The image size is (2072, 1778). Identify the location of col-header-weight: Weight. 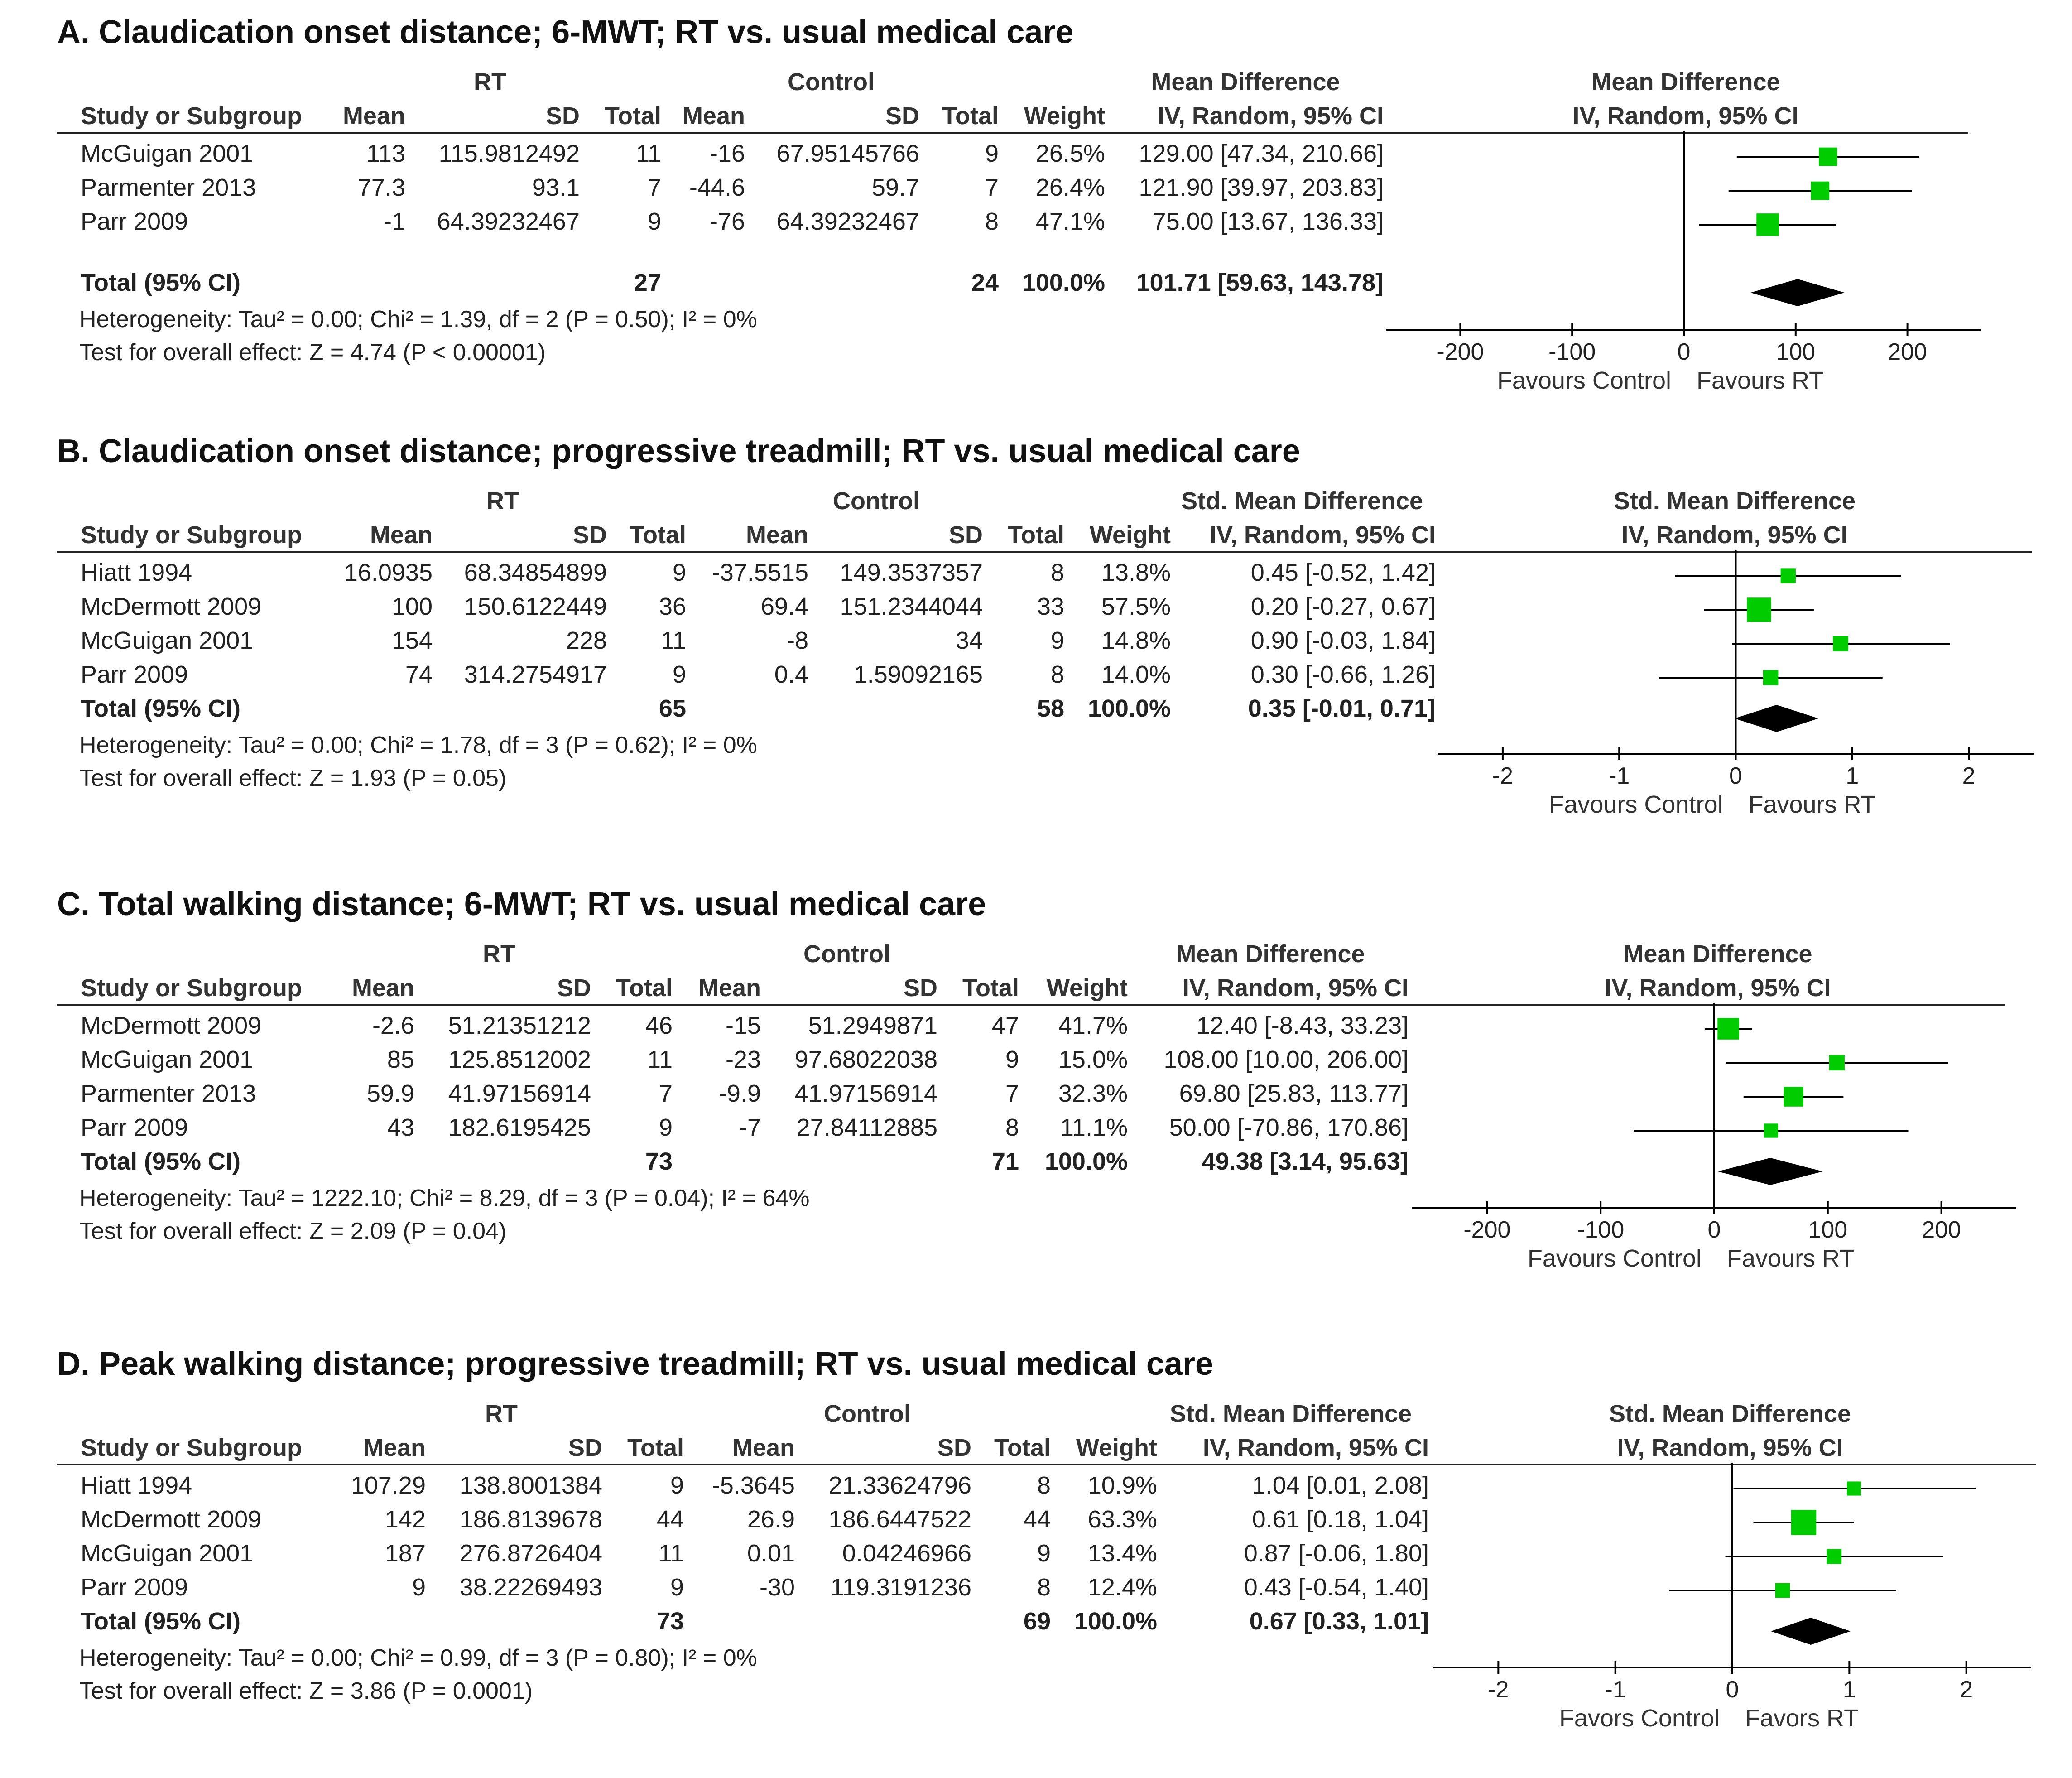
(1087, 988).